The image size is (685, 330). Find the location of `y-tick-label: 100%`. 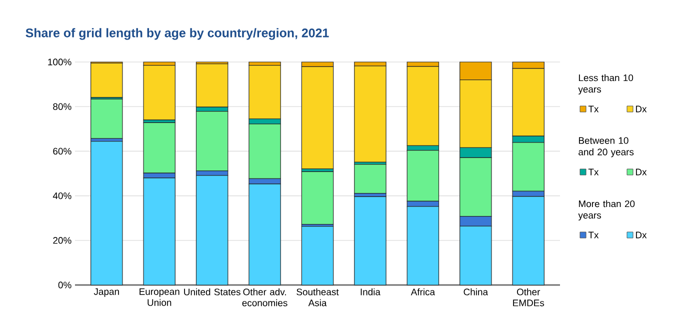

y-tick-label: 100% is located at coordinates (60, 62).